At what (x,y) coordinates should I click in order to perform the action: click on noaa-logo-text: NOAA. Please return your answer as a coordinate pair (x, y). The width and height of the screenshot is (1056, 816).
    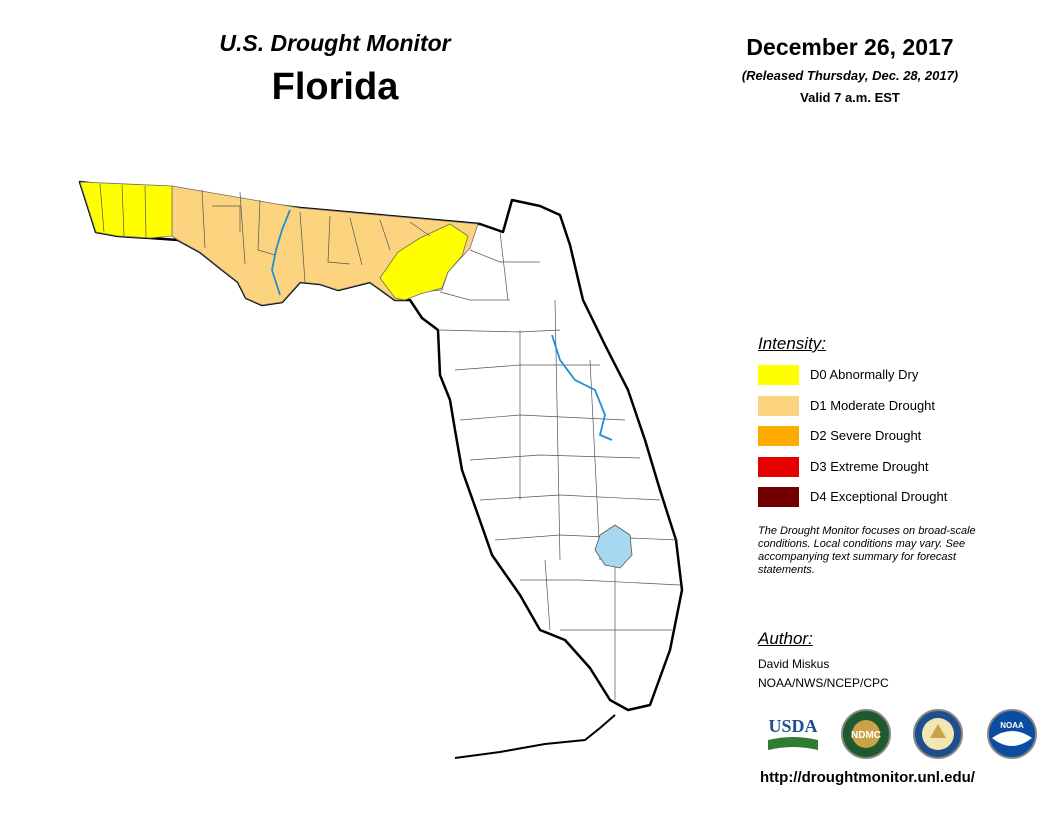
    Looking at the image, I should click on (1012, 725).